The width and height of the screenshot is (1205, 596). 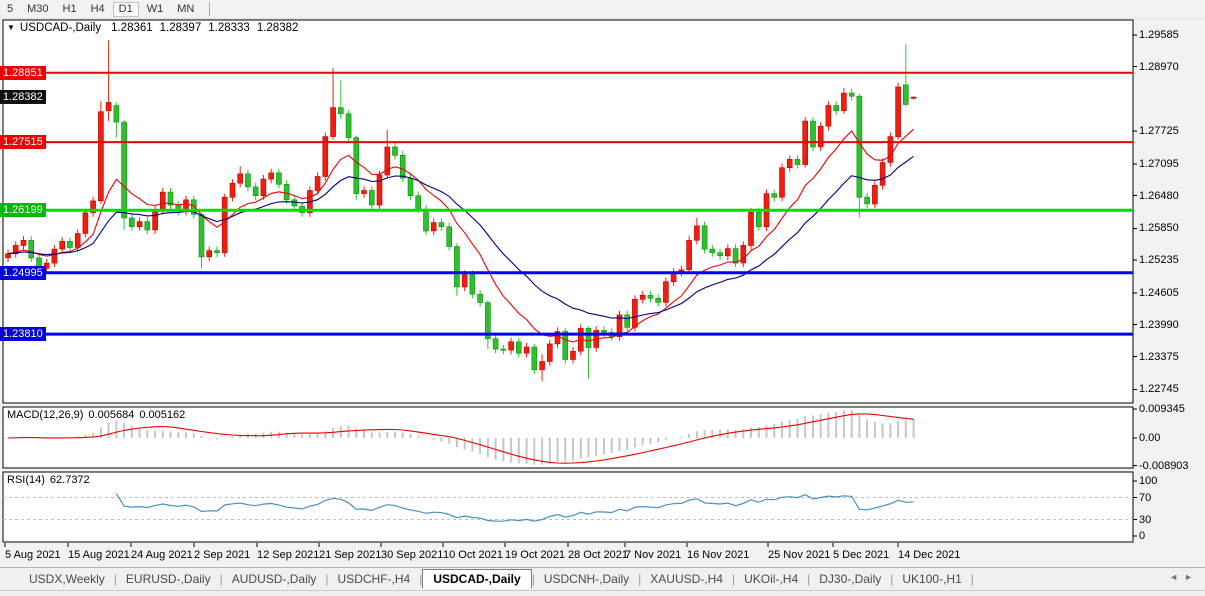 I want to click on tab-scroll-left-icon: ◄, so click(x=1177, y=577).